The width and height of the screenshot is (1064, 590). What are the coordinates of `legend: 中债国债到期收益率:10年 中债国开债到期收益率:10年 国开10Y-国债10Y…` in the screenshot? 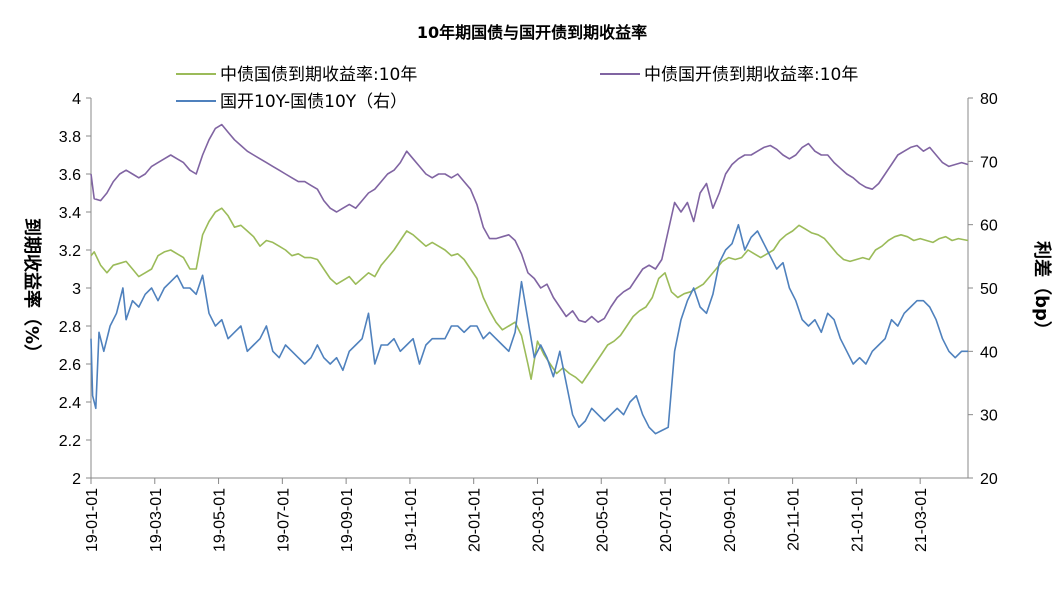 It's located at (517, 88).